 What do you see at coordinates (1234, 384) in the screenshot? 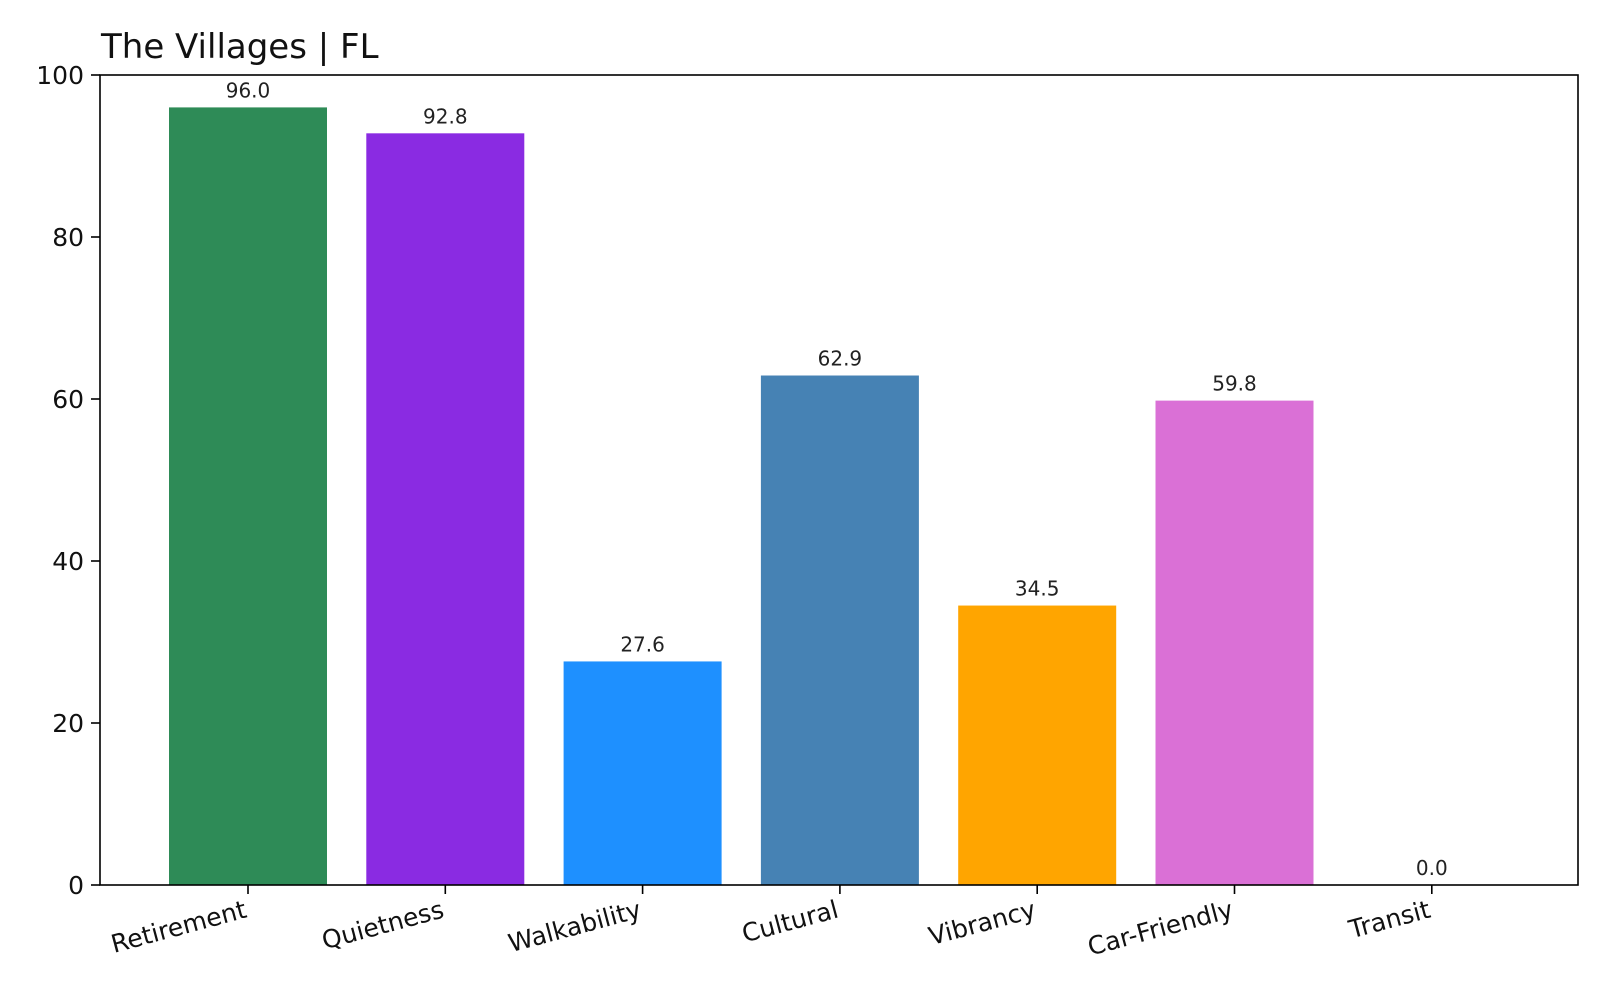
I see `value-label-car-friendly: 59.8` at bounding box center [1234, 384].